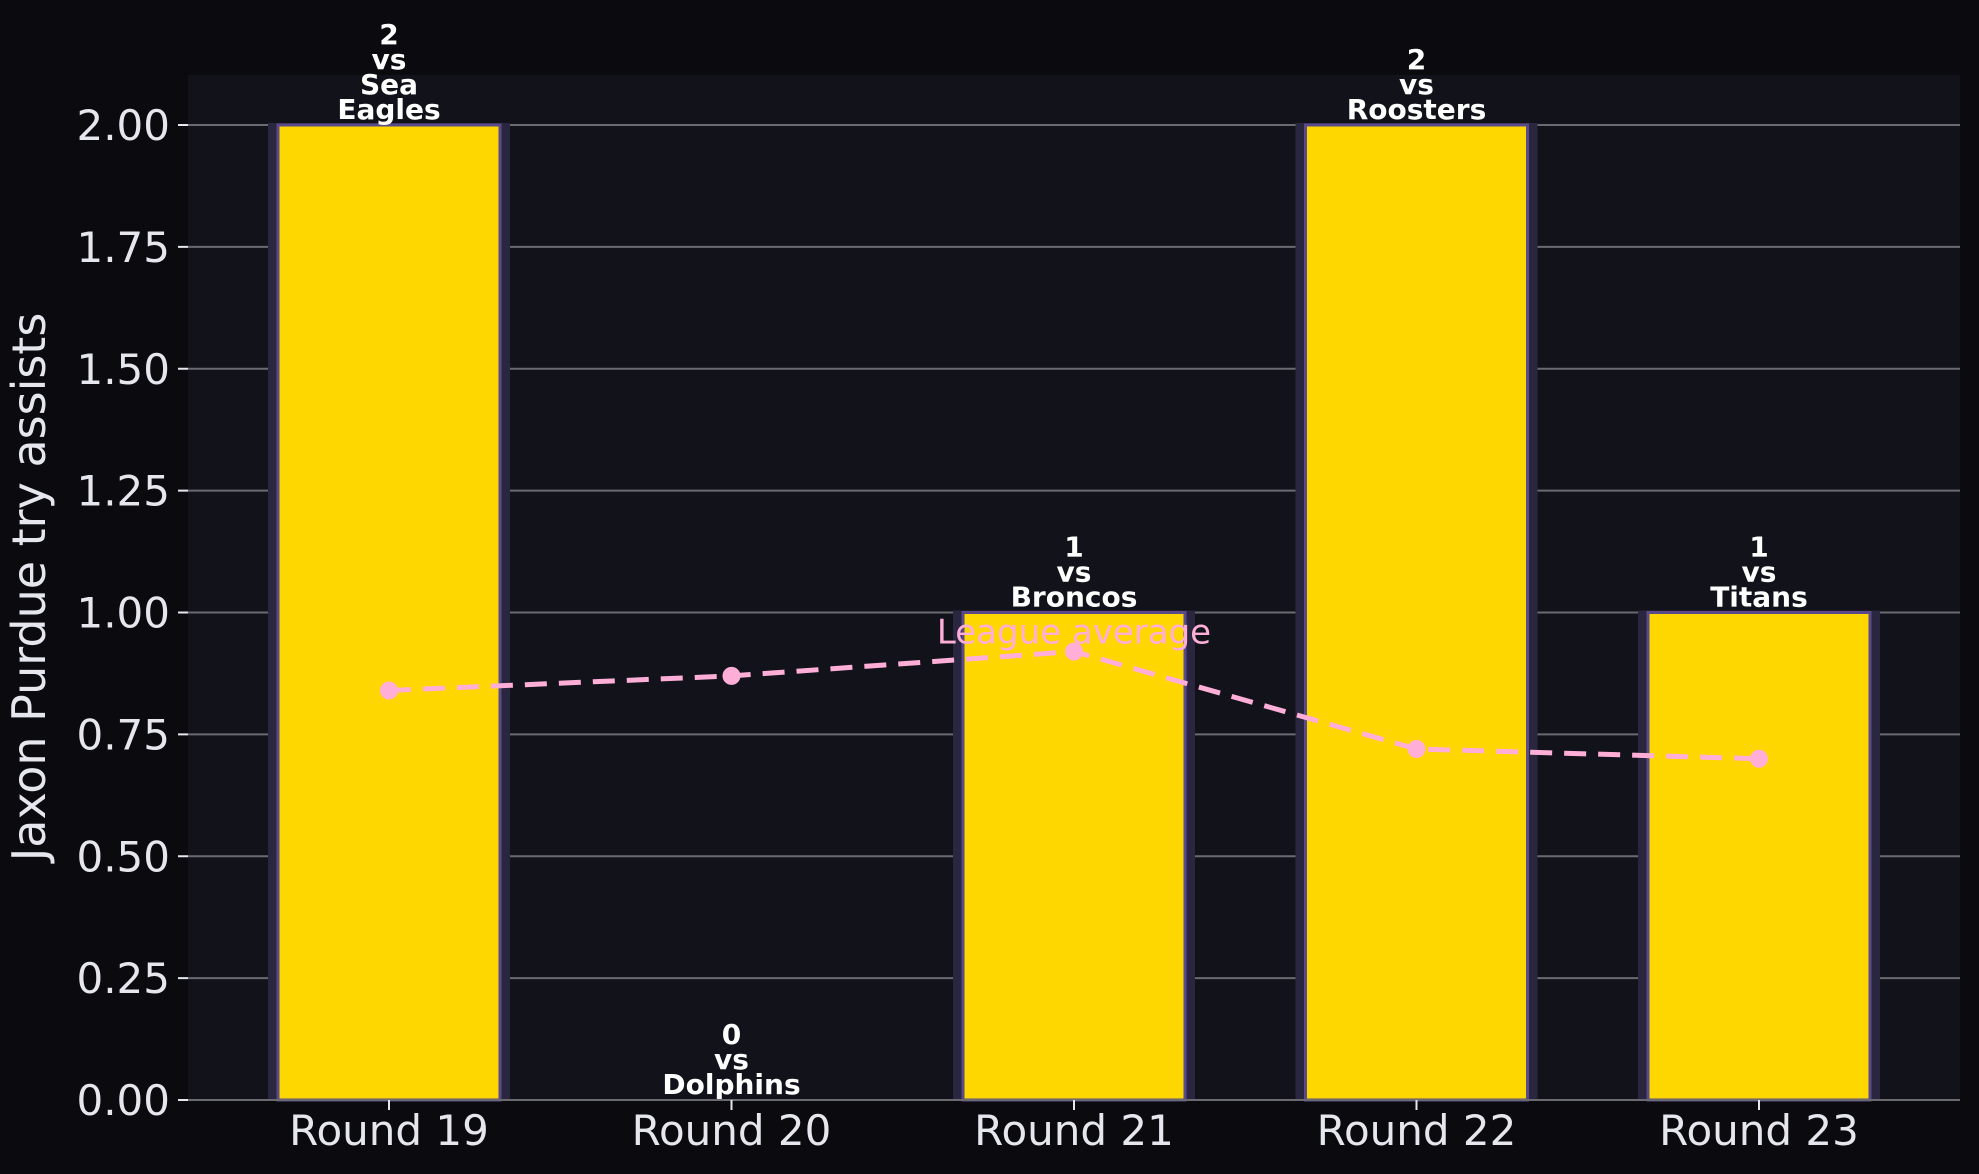  What do you see at coordinates (123, 613) in the screenshot?
I see `y-tick-label: 1.00` at bounding box center [123, 613].